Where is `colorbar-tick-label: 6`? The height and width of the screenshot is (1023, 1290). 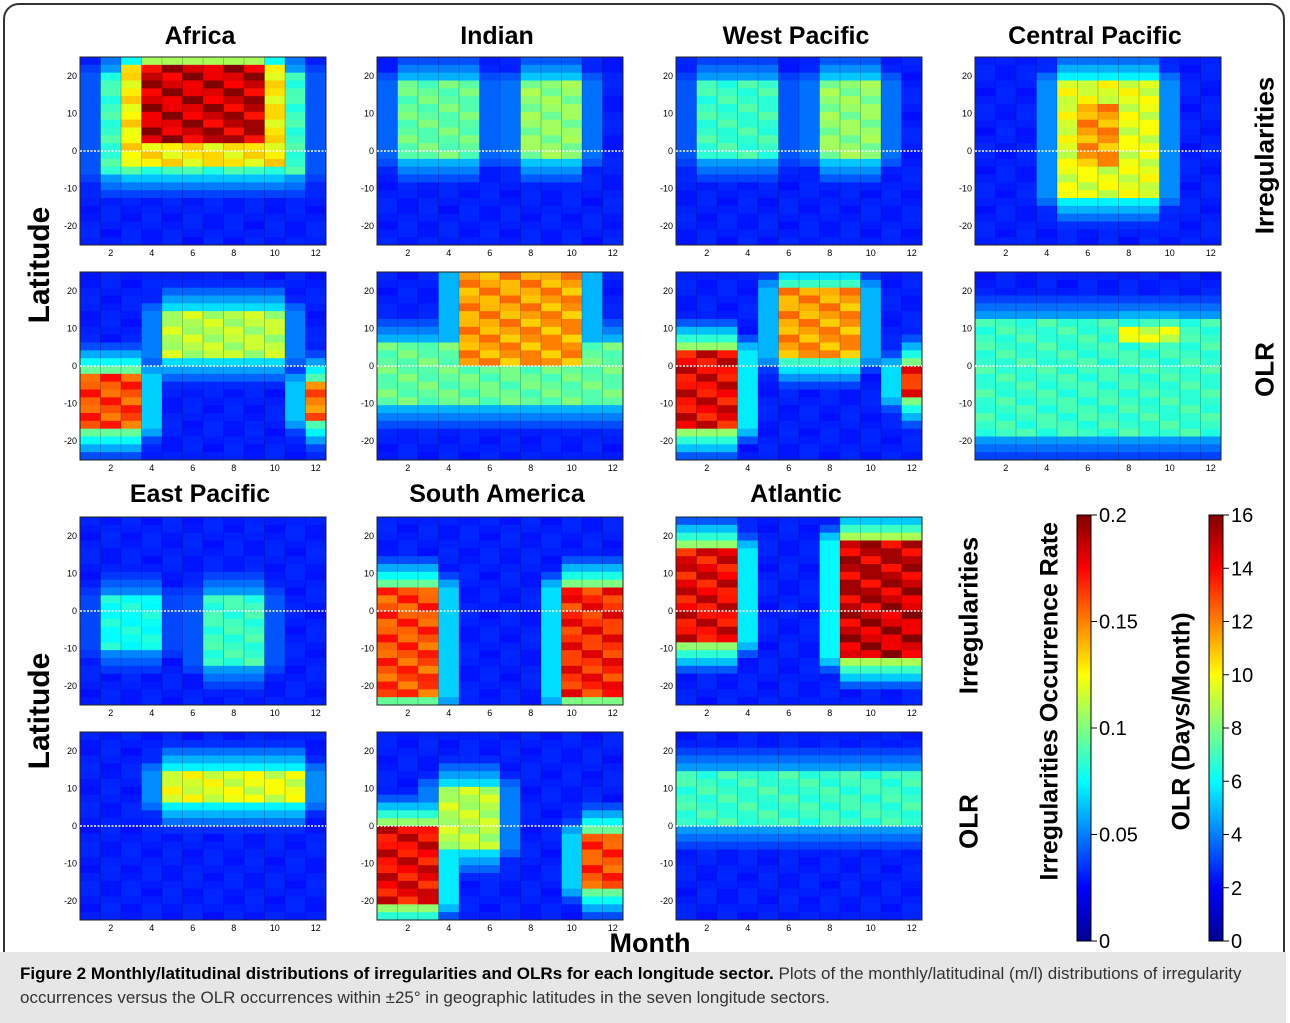 colorbar-tick-label: 6 is located at coordinates (1236, 782).